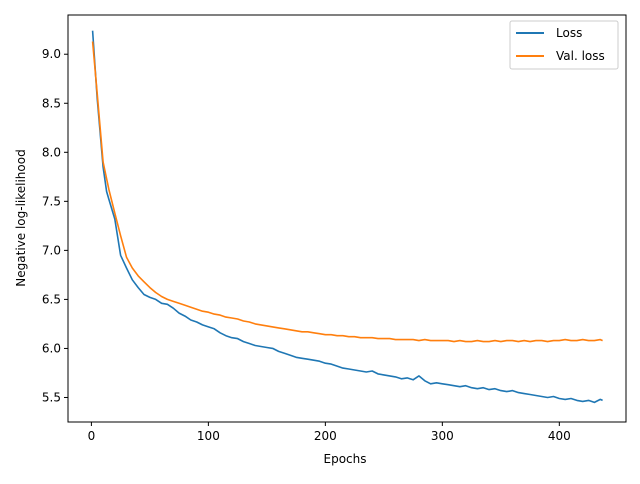  Describe the element at coordinates (345, 459) in the screenshot. I see `x-axis-label: Epochs` at that location.